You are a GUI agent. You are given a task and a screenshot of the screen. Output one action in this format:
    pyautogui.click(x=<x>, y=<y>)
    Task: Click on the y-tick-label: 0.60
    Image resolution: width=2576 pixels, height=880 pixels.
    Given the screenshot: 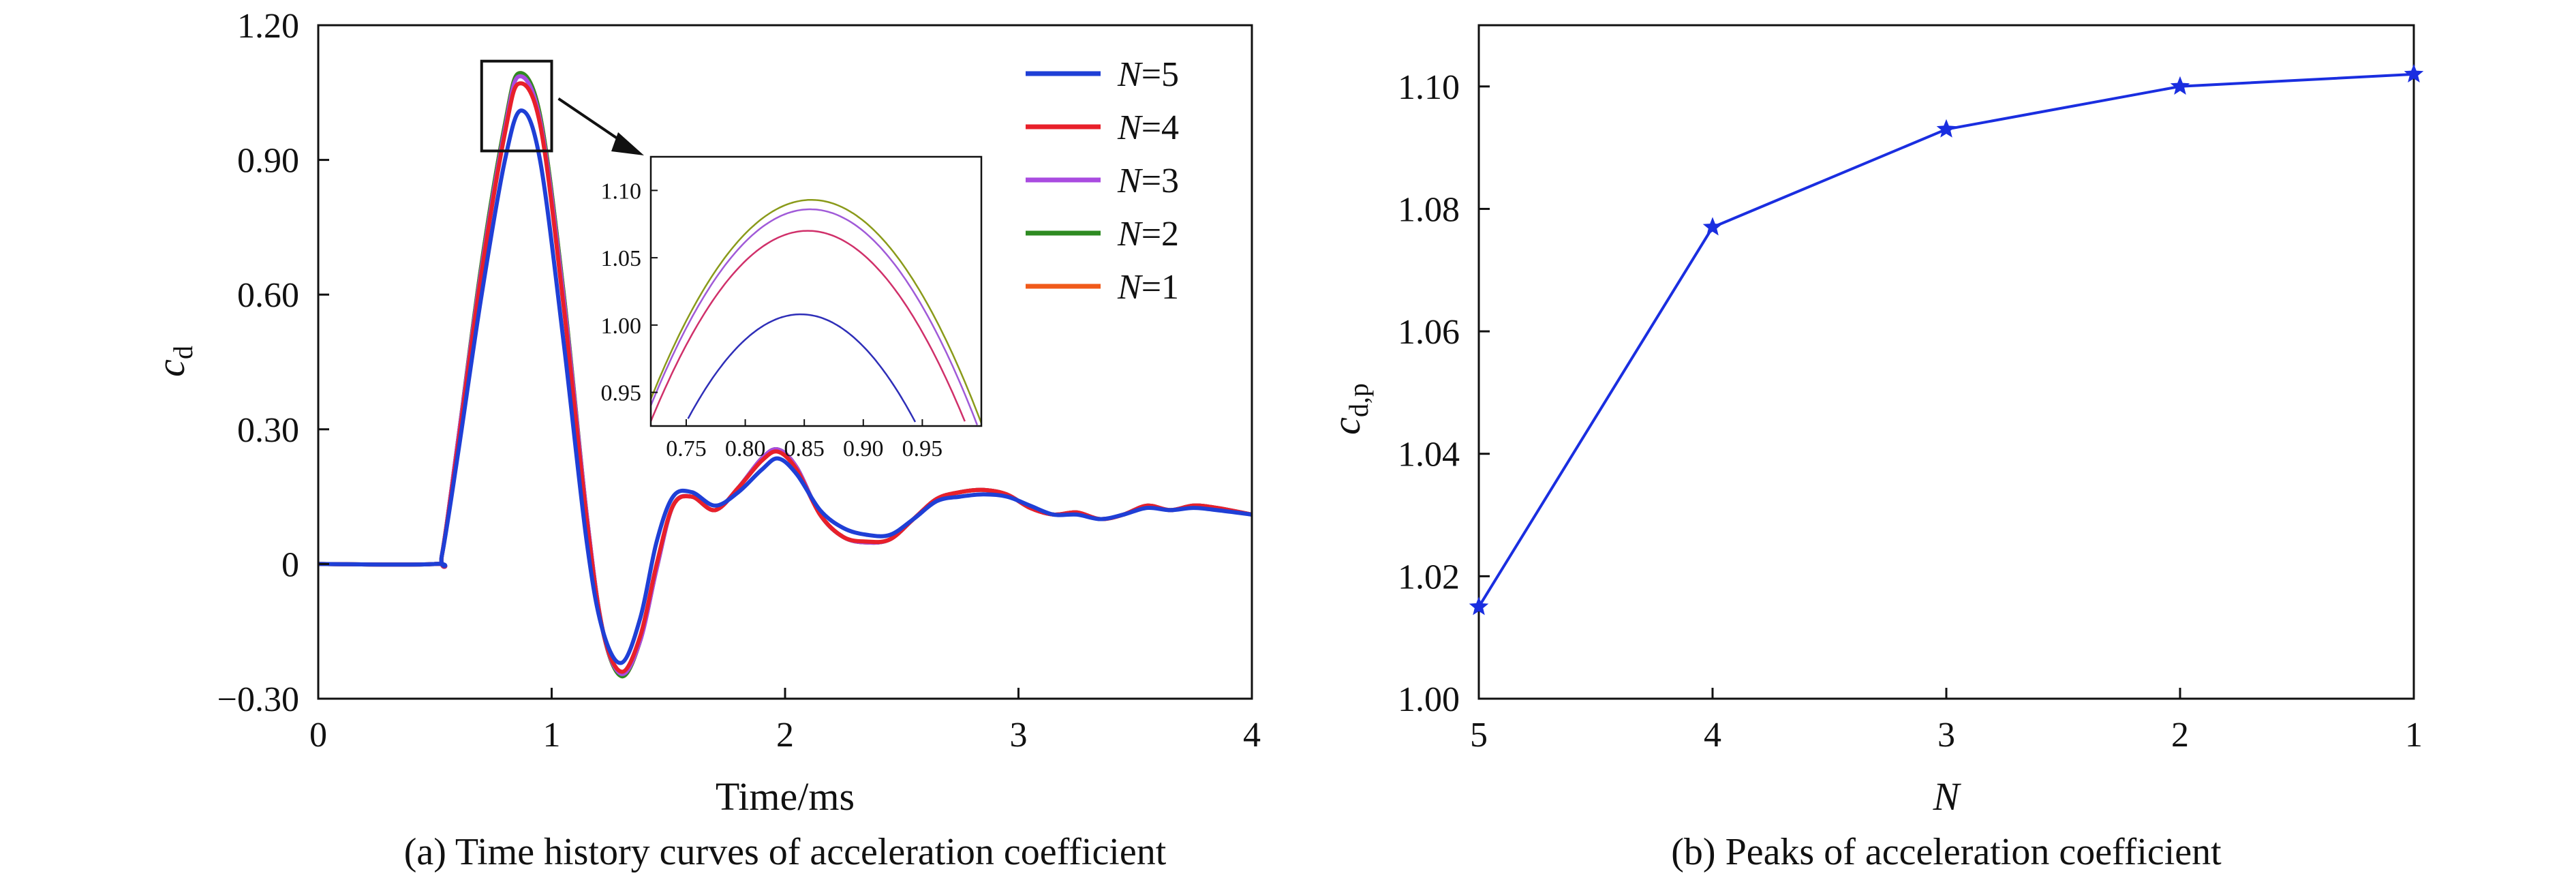 What is the action you would take?
    pyautogui.click(x=268, y=296)
    